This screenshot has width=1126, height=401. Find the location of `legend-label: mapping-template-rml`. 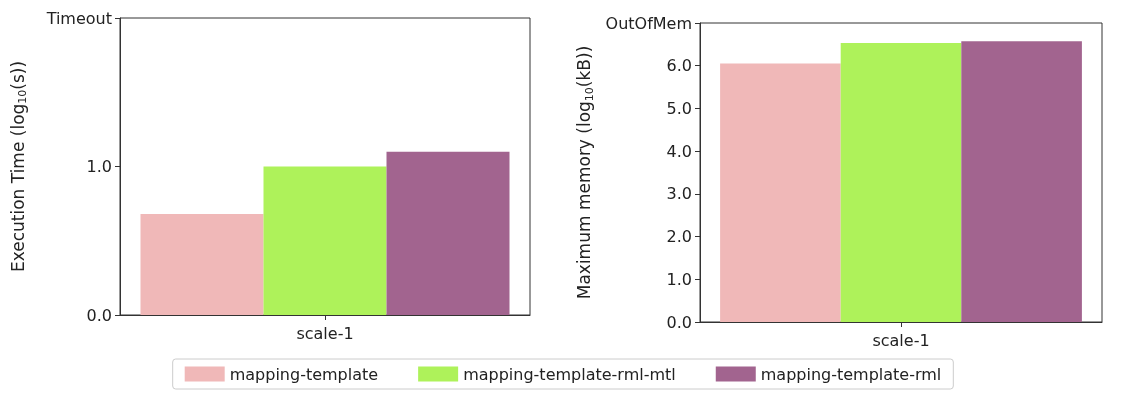

legend-label: mapping-template-rml is located at coordinates (851, 374).